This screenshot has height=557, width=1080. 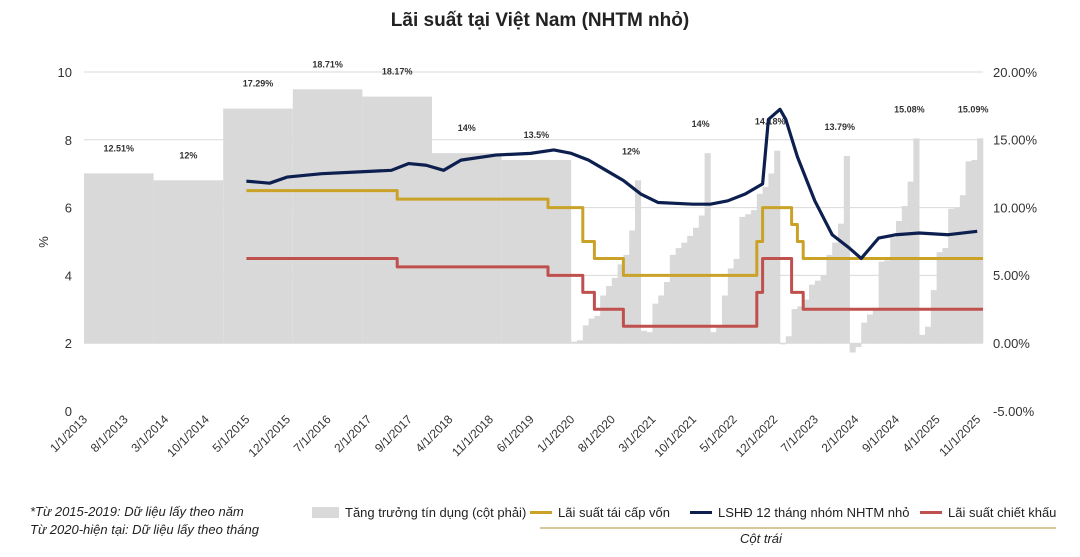 I want to click on legend-label: Tăng trưởng tín dụng (cột phải), so click(x=436, y=512).